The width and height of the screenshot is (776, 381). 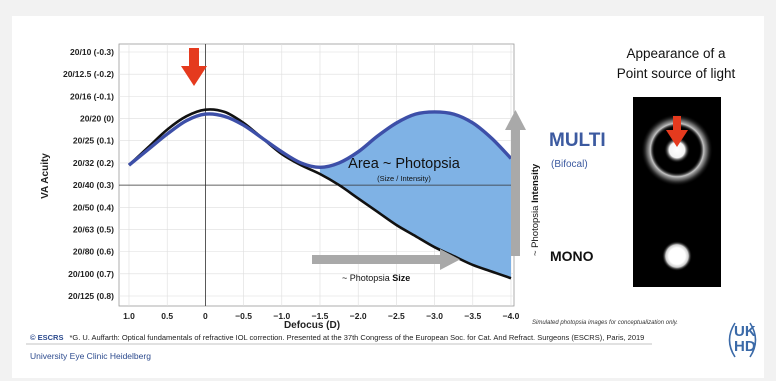 What do you see at coordinates (91, 274) in the screenshot?
I see `y-tick-label: 20/100 (0.7)` at bounding box center [91, 274].